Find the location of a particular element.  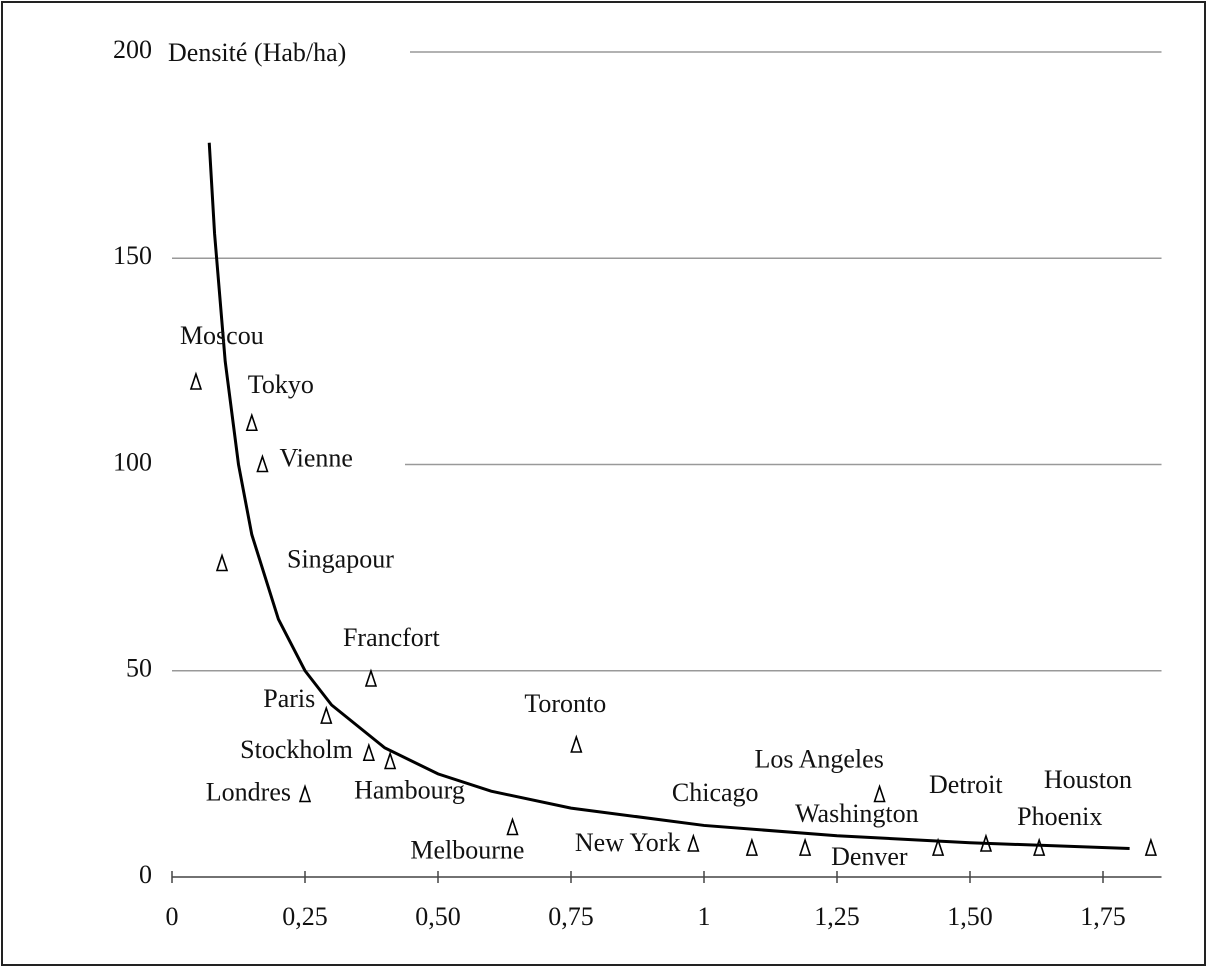

point-label: Los Angeles is located at coordinates (819, 758).